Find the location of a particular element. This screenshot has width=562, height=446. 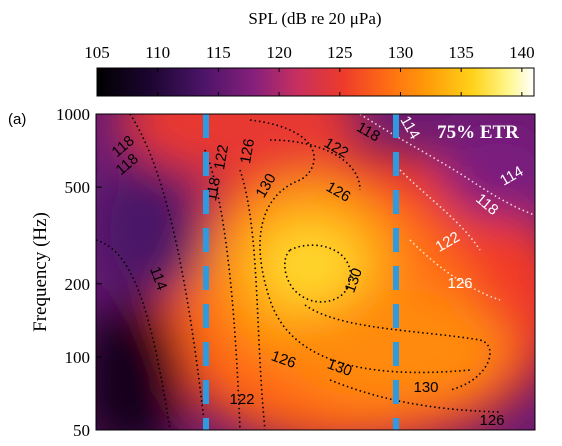

colorbar-tick-label: 120 is located at coordinates (279, 52).